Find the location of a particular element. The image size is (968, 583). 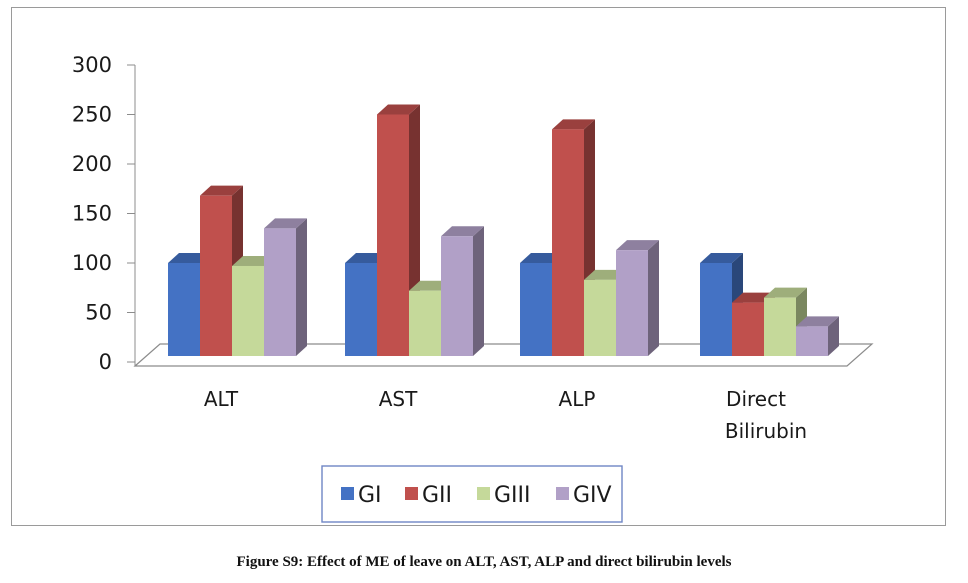

bar-alt-giv is located at coordinates (280, 292).